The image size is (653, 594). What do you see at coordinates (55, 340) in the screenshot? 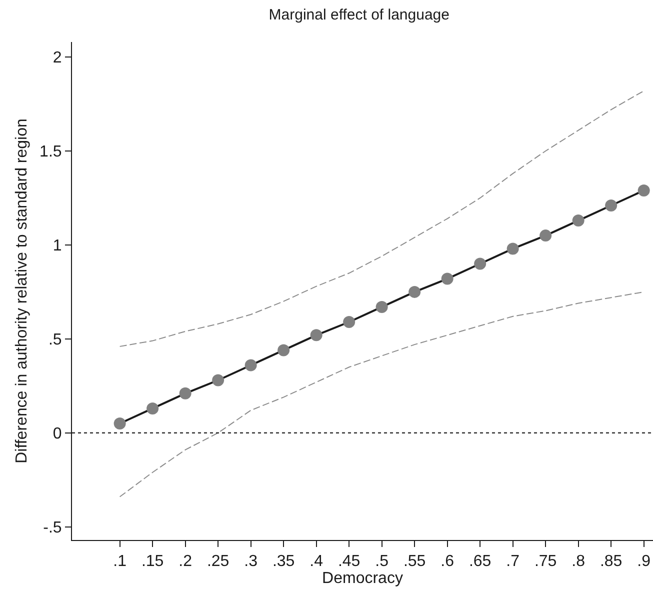
I see `y-tick-label: .5` at bounding box center [55, 340].